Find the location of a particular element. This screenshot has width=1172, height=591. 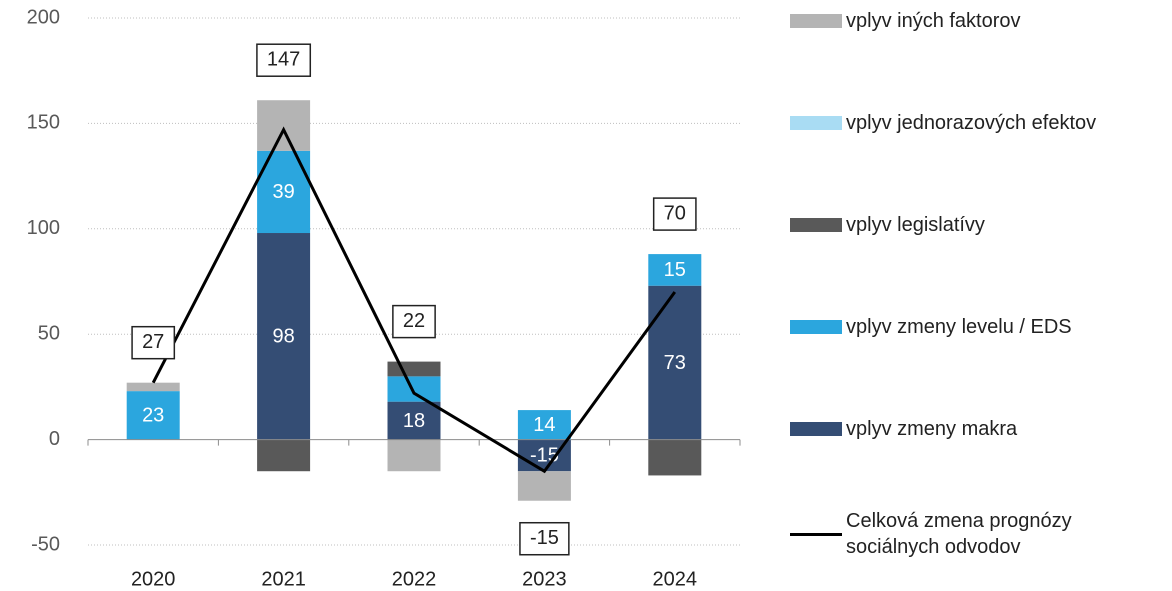

y-tick-label: 50 is located at coordinates (49, 333).